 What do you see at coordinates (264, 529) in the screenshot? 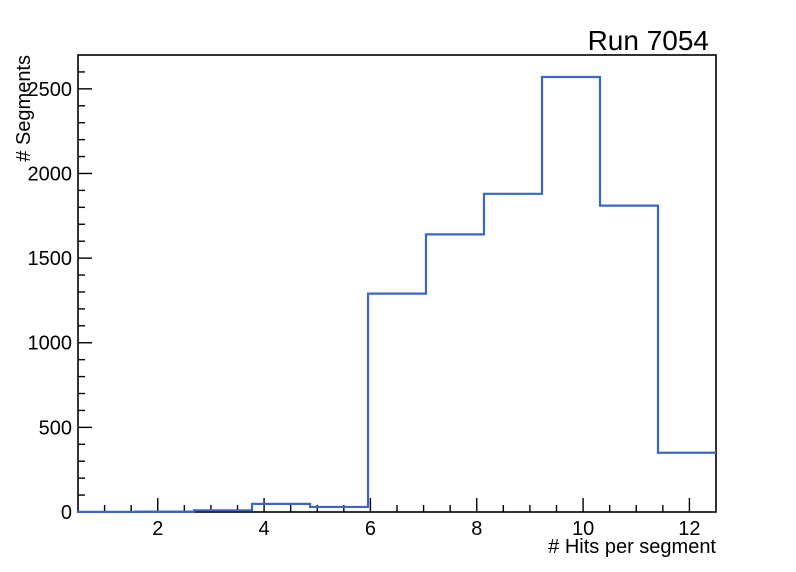
I see `x-tick-label: 4` at bounding box center [264, 529].